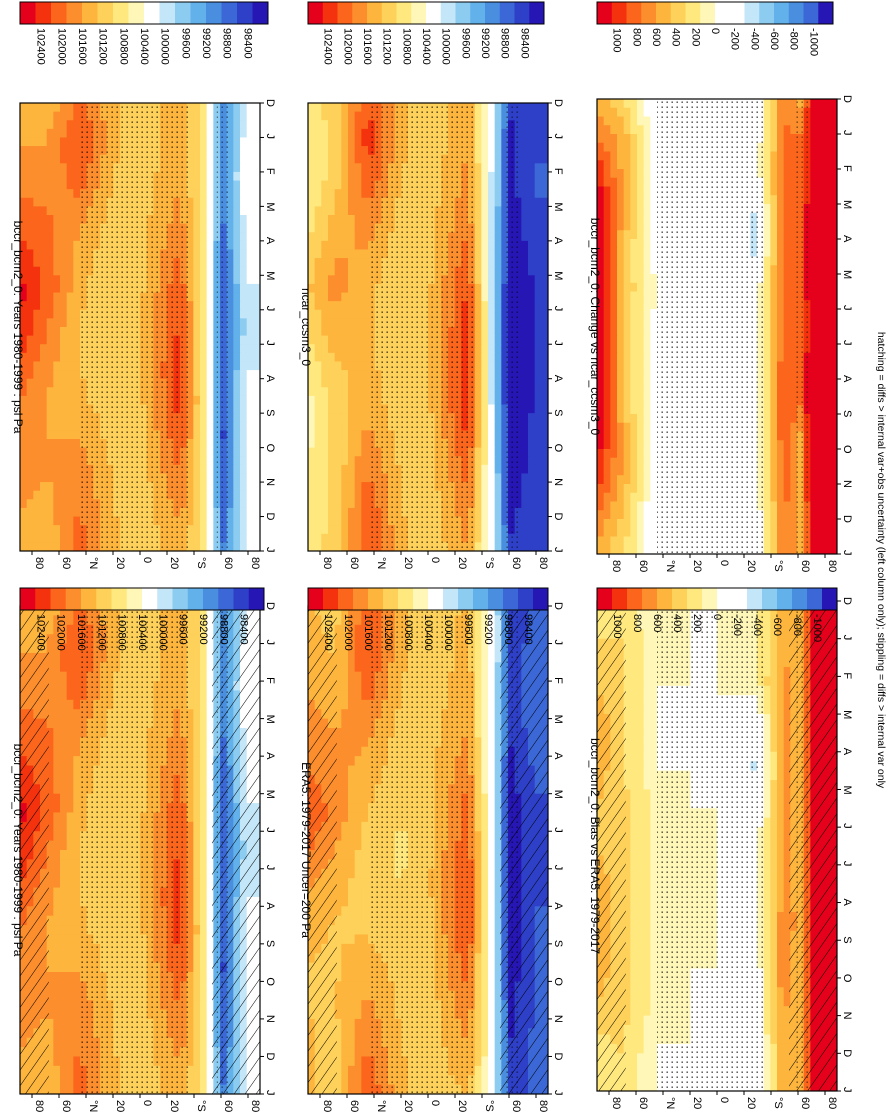  What do you see at coordinates (797, 625) in the screenshot?
I see `colorbar-label: -800` at bounding box center [797, 625].